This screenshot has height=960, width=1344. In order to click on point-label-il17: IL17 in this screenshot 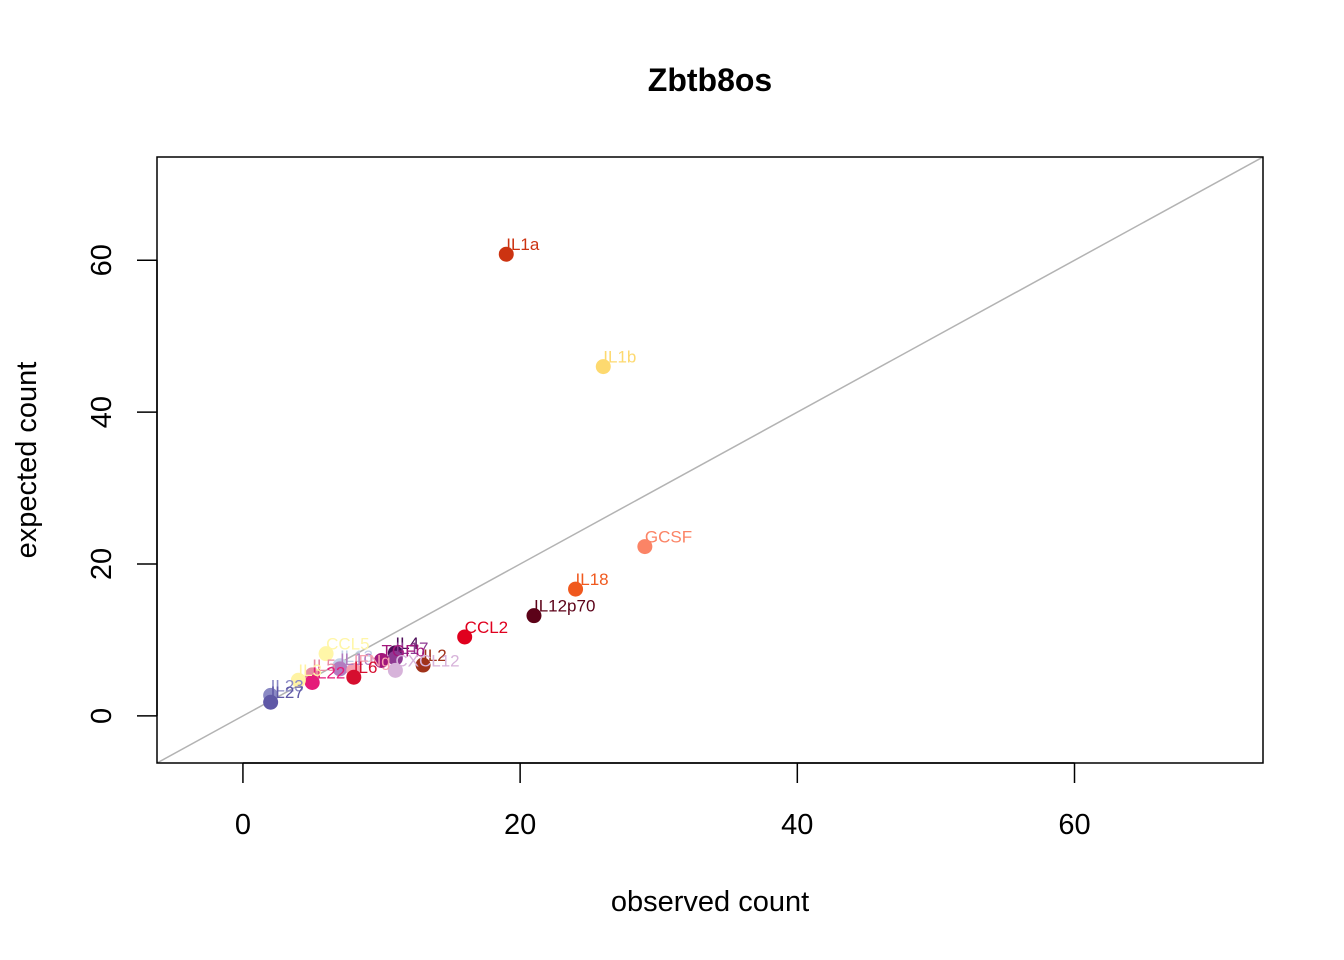, I will do `click(411, 648)`.